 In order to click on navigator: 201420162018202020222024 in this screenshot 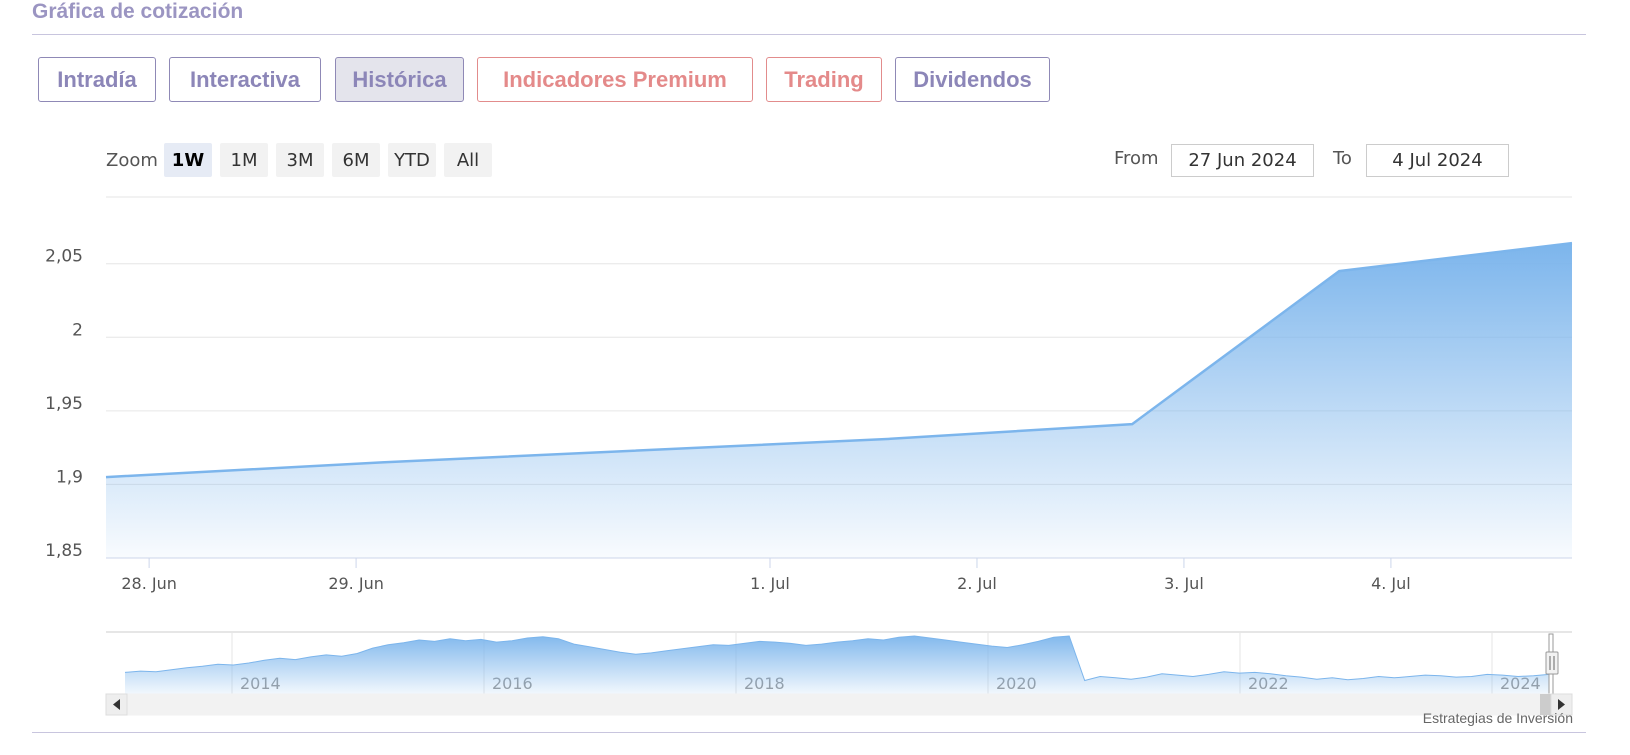, I will do `click(839, 663)`.